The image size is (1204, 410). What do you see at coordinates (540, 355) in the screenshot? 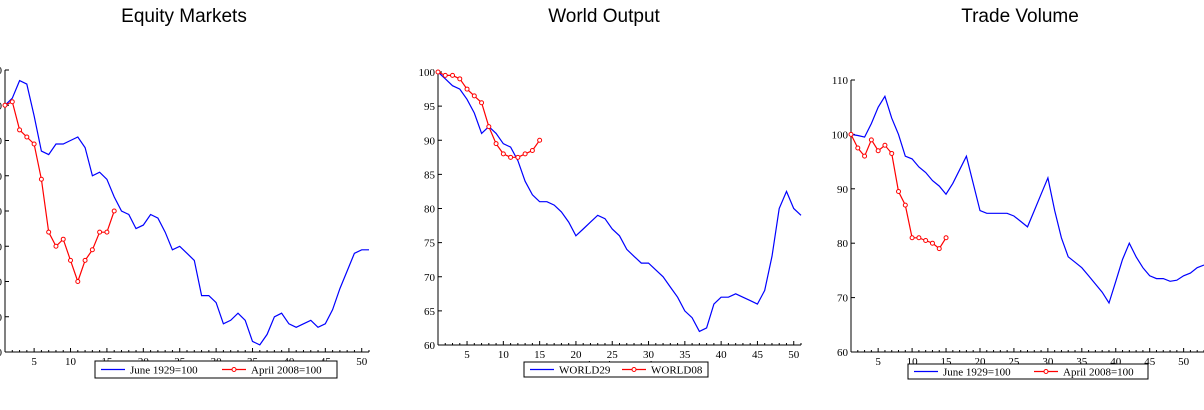
I see `x-tick-label: 15` at bounding box center [540, 355].